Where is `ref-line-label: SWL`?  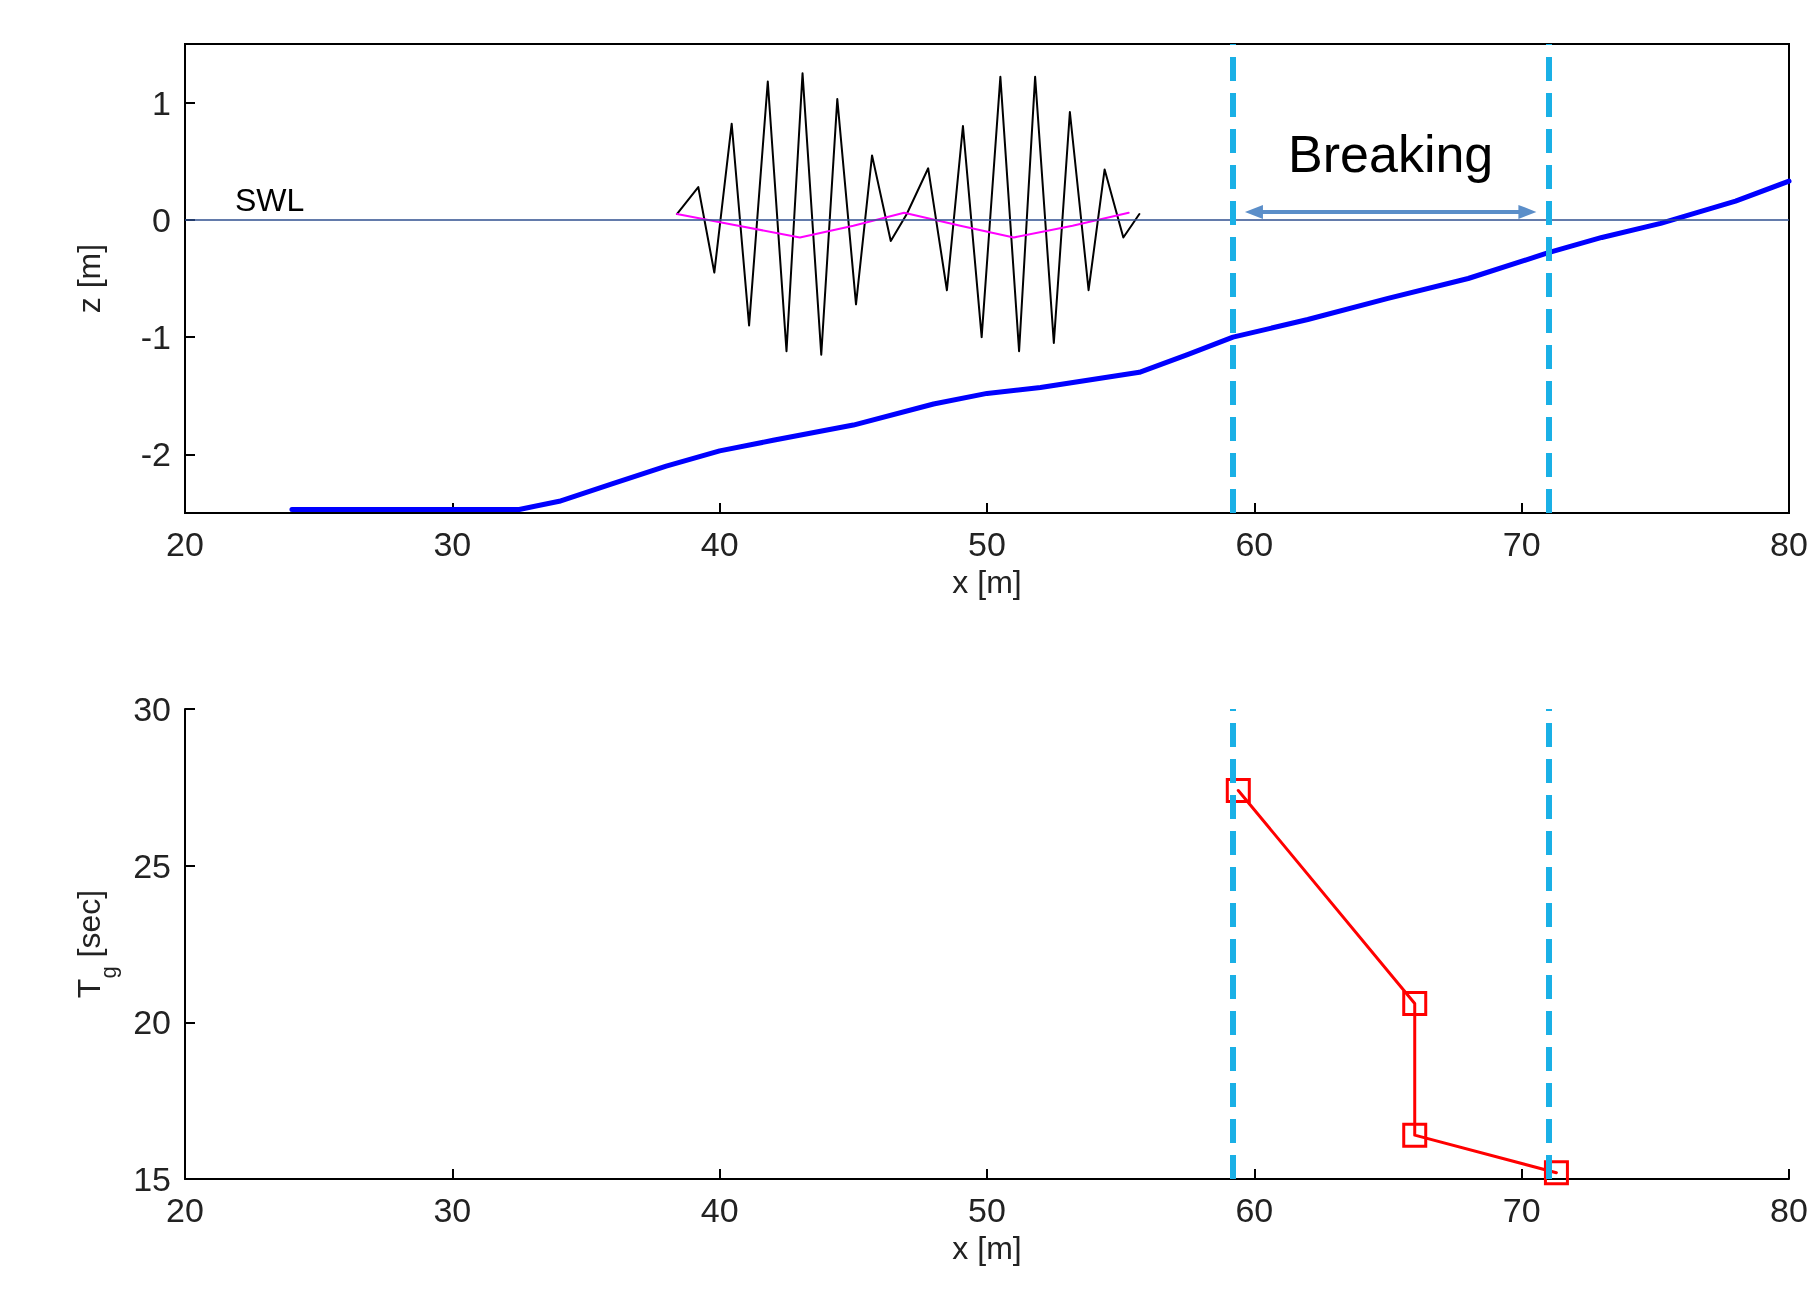
ref-line-label: SWL is located at coordinates (270, 199).